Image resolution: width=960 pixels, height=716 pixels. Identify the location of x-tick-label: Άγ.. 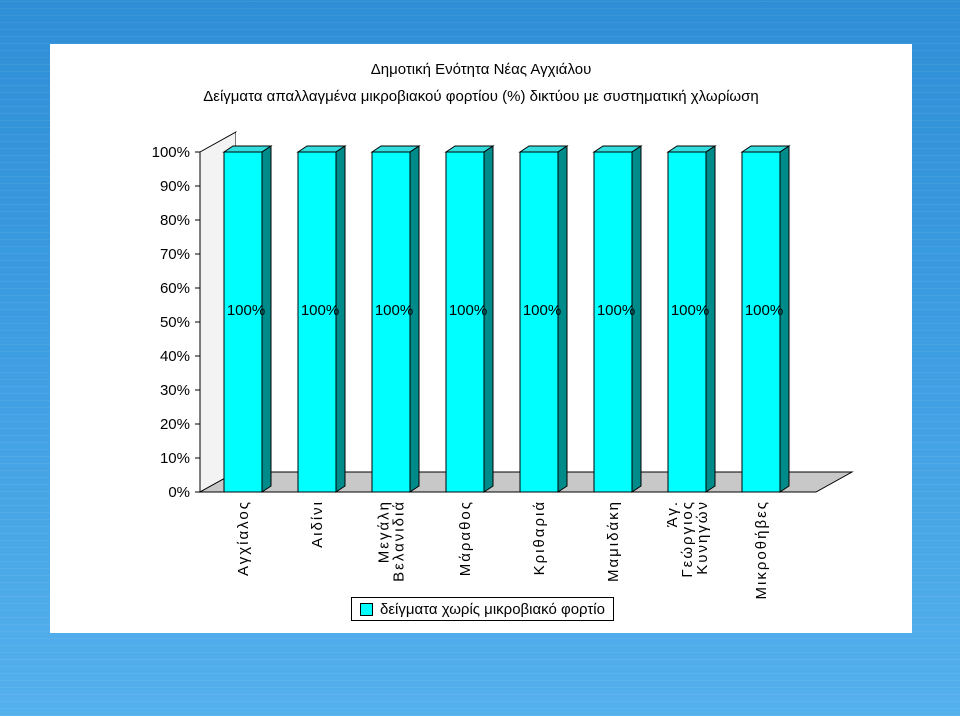
(672, 513).